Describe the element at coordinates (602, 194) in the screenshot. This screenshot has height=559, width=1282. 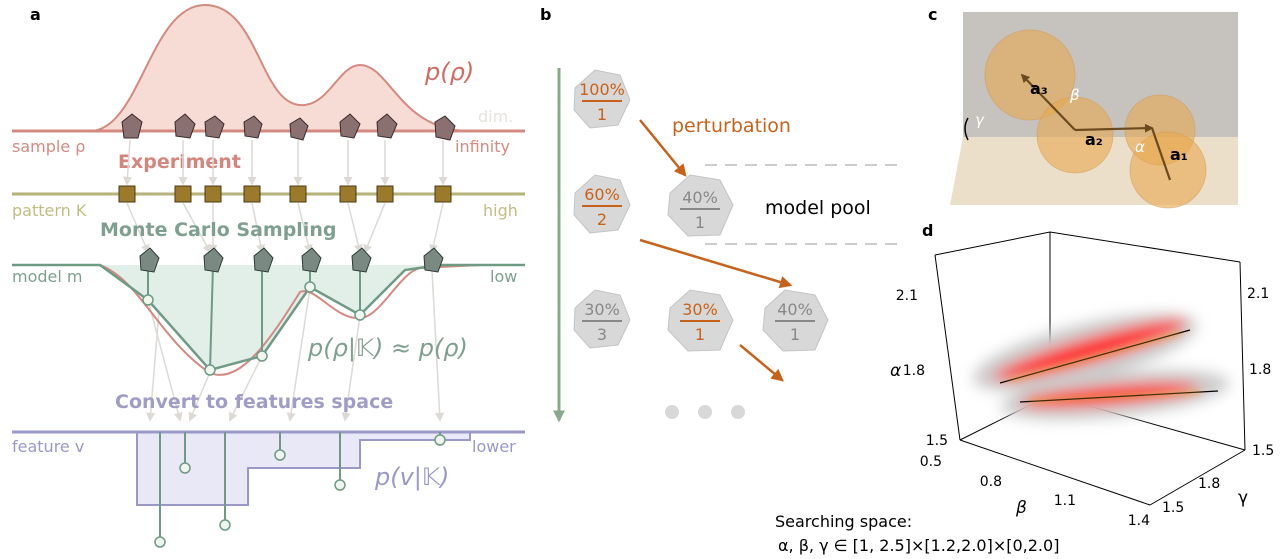
I see `fraction-top: 60%` at that location.